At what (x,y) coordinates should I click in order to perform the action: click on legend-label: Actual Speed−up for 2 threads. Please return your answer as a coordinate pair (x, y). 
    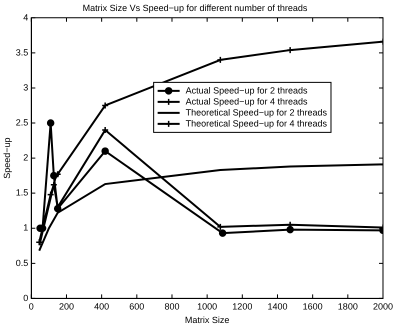
    Looking at the image, I should click on (247, 90).